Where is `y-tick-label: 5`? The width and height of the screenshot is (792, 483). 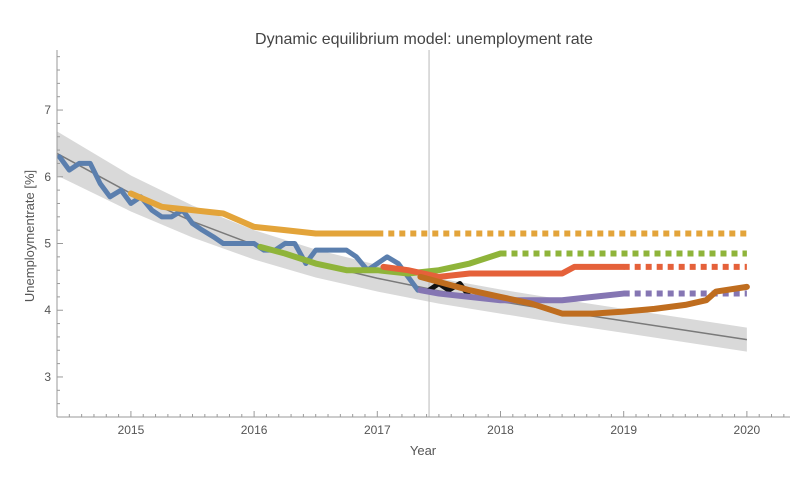 y-tick-label: 5 is located at coordinates (47, 244).